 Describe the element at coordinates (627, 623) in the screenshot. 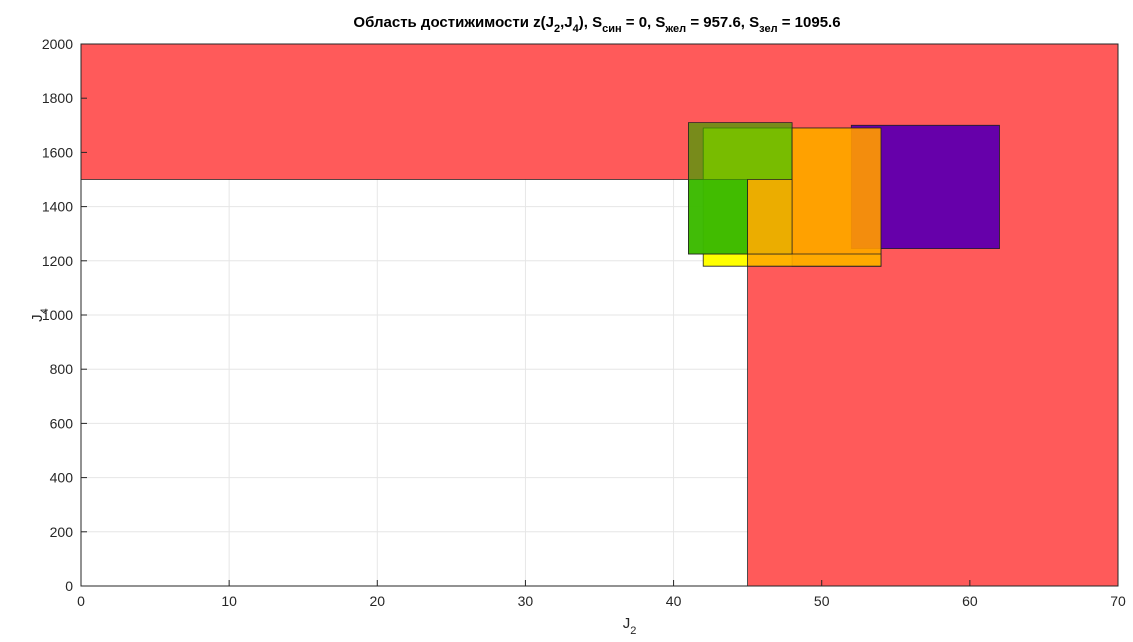

I see `x-label-base: J` at that location.